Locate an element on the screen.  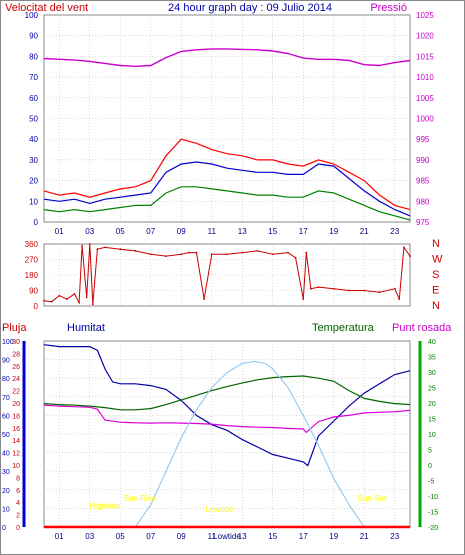
compass-tick-label: E is located at coordinates (435, 291).